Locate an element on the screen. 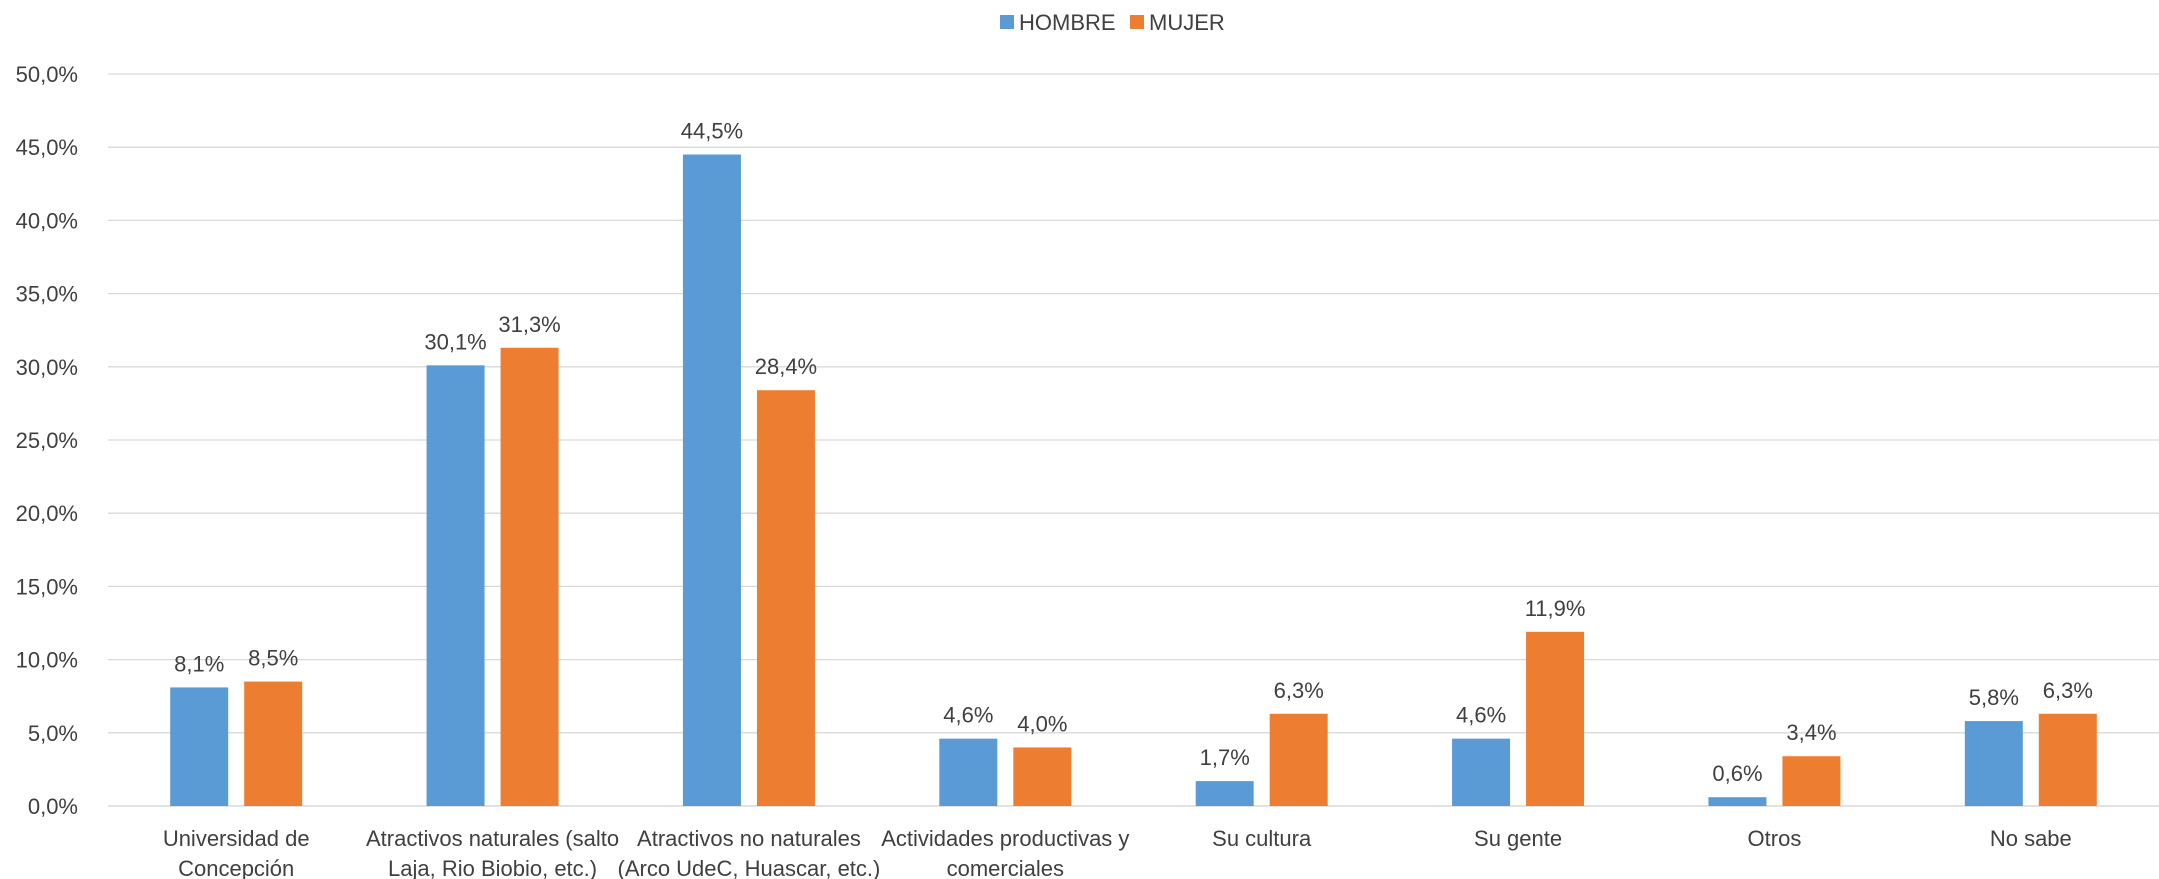 Image resolution: width=2159 pixels, height=879 pixels. category-label: Concepción is located at coordinates (236, 867).